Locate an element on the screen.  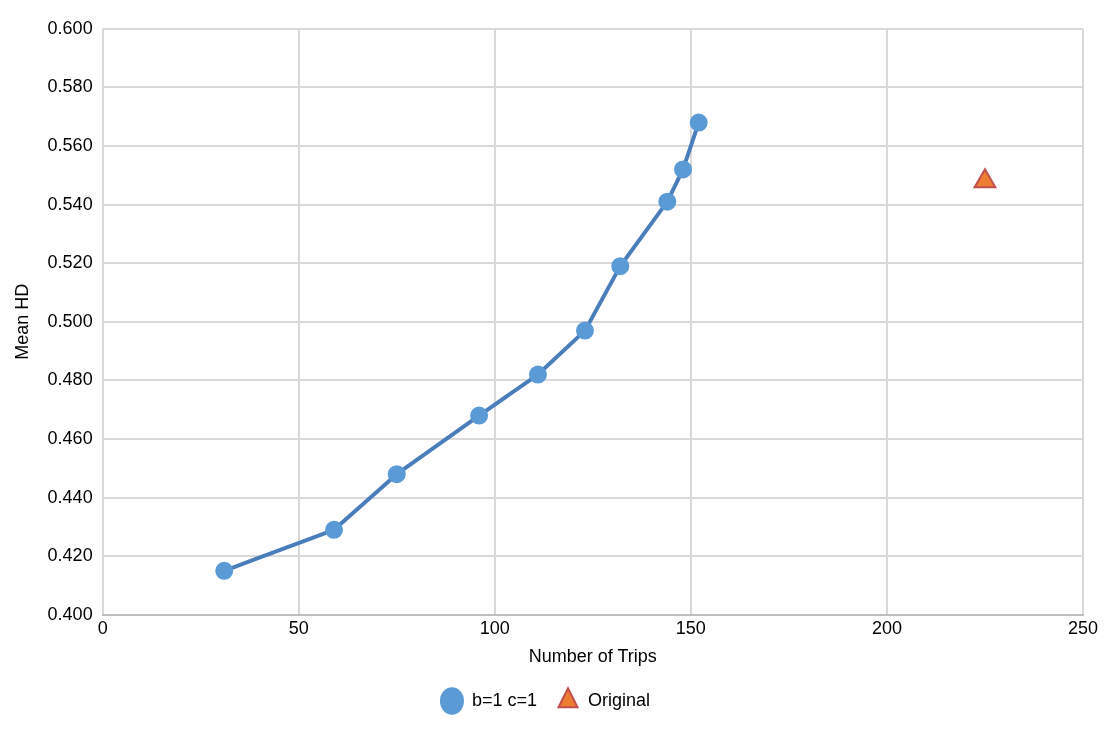
x-axis-title: Number of Trips is located at coordinates (592, 656).